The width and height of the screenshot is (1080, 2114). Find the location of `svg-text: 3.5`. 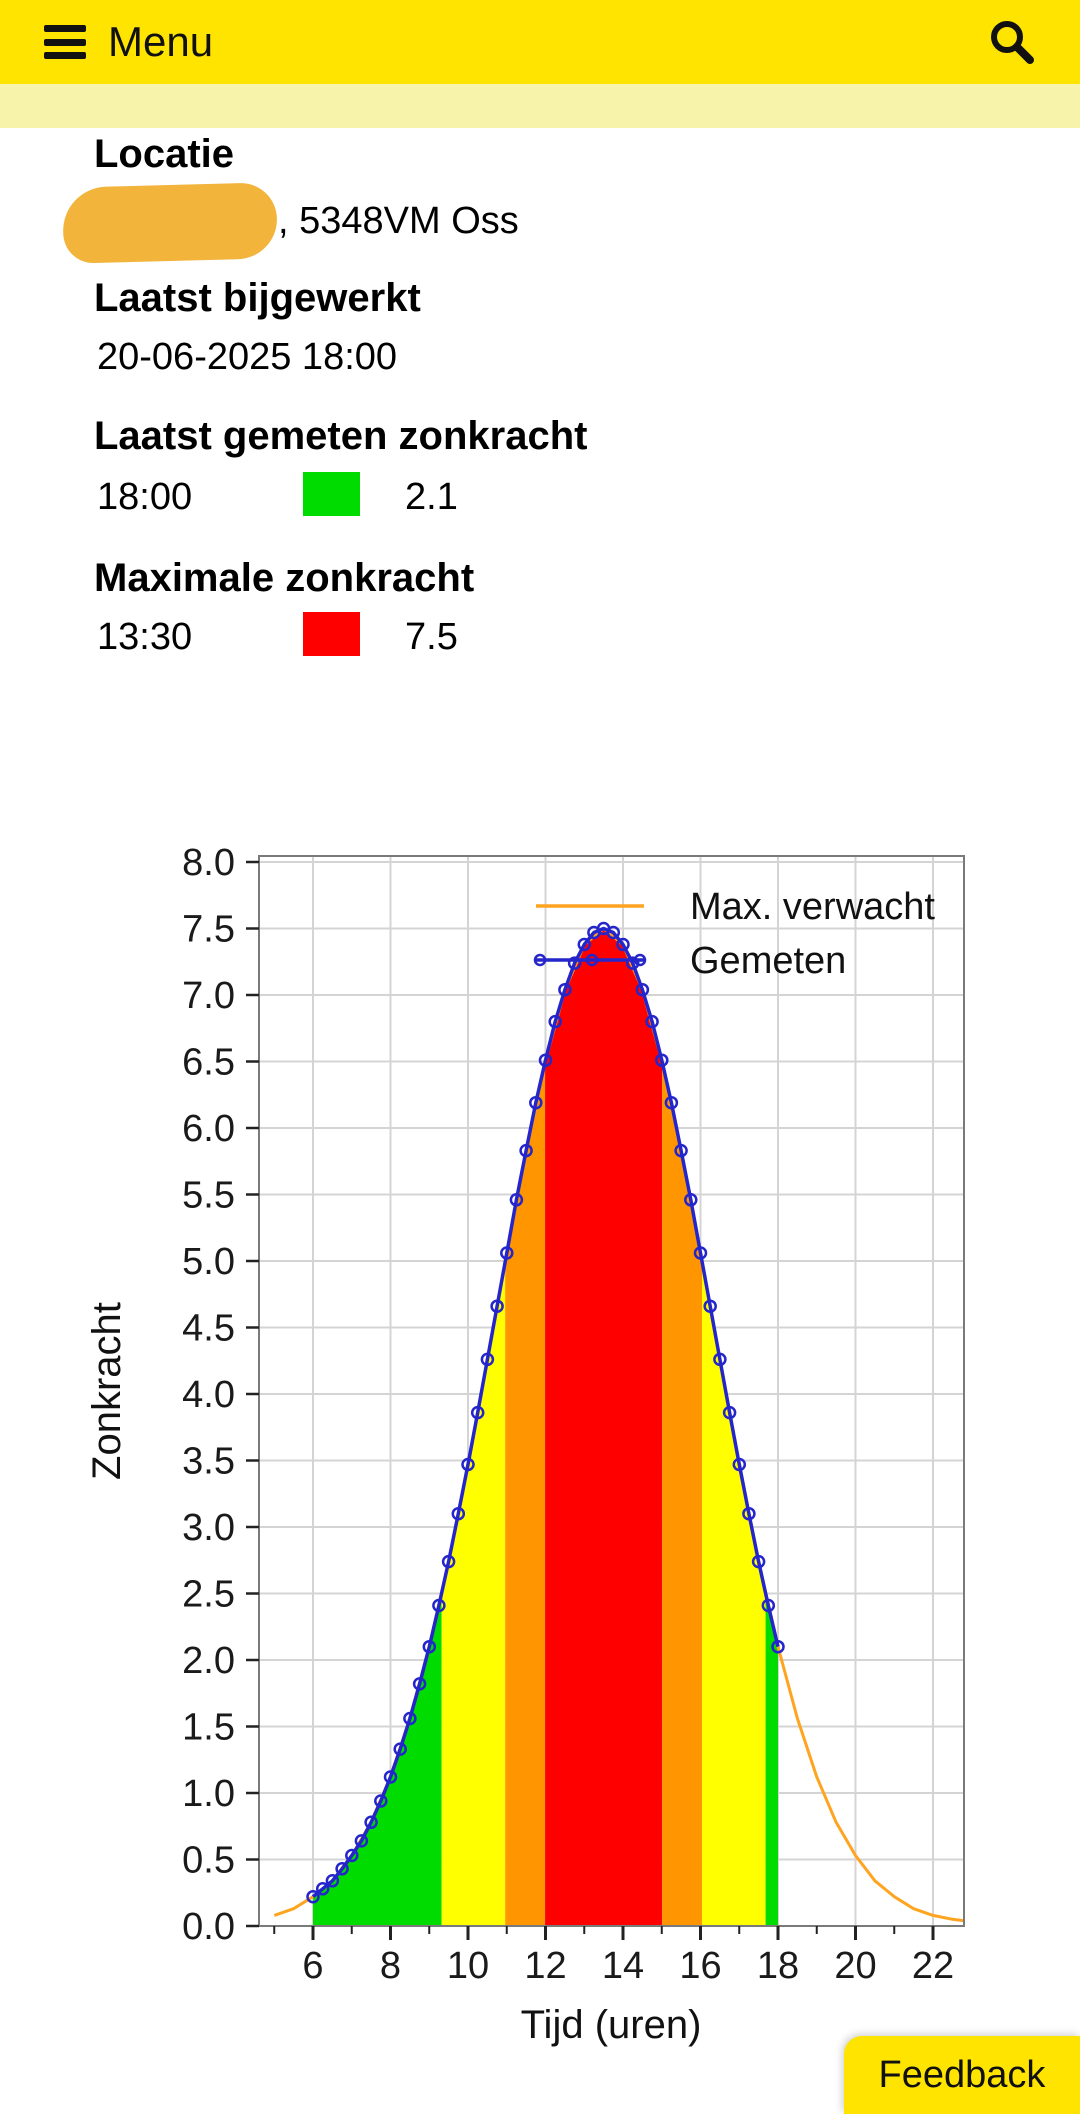

svg-text: 3.5 is located at coordinates (208, 1462).